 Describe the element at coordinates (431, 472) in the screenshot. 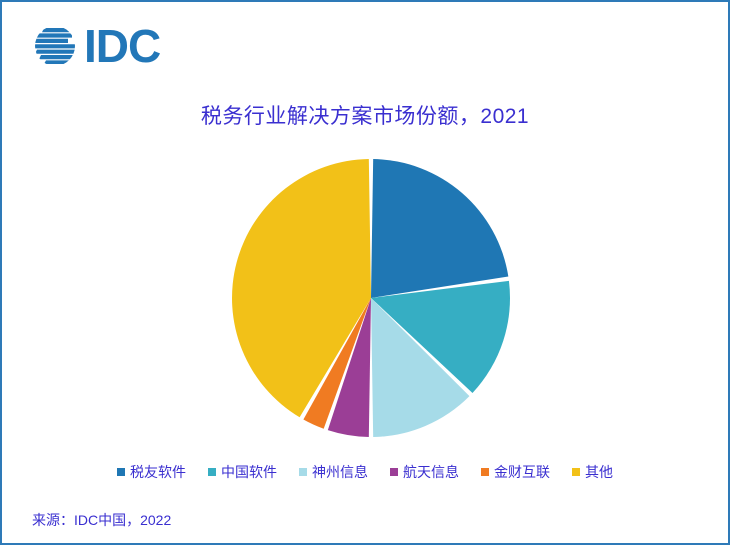

I see `legend-item-label: 航天信息` at that location.